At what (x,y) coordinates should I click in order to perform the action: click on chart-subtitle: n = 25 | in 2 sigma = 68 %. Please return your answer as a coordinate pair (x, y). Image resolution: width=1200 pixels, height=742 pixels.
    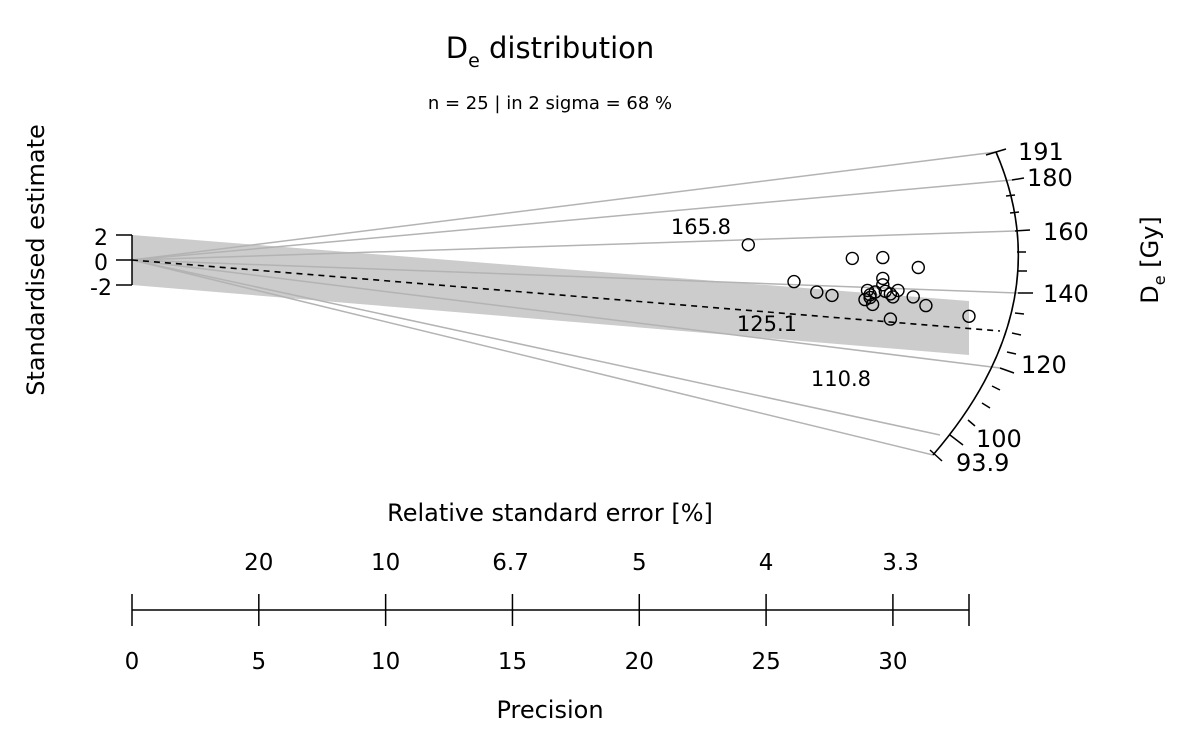
    Looking at the image, I should click on (550, 103).